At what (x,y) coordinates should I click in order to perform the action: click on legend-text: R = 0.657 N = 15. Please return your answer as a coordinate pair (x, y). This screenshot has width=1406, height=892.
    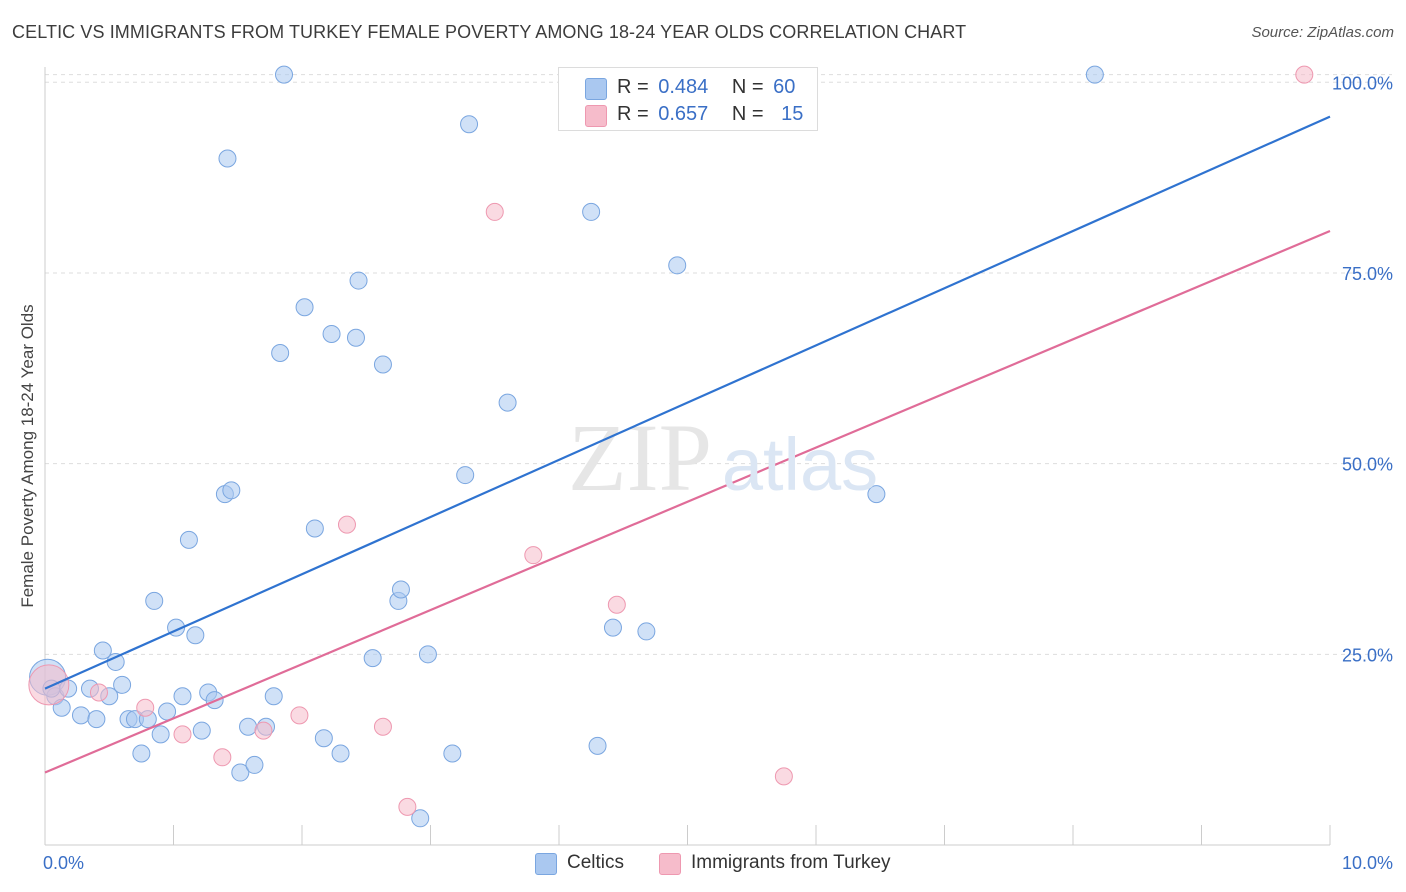
    Looking at the image, I should click on (710, 114).